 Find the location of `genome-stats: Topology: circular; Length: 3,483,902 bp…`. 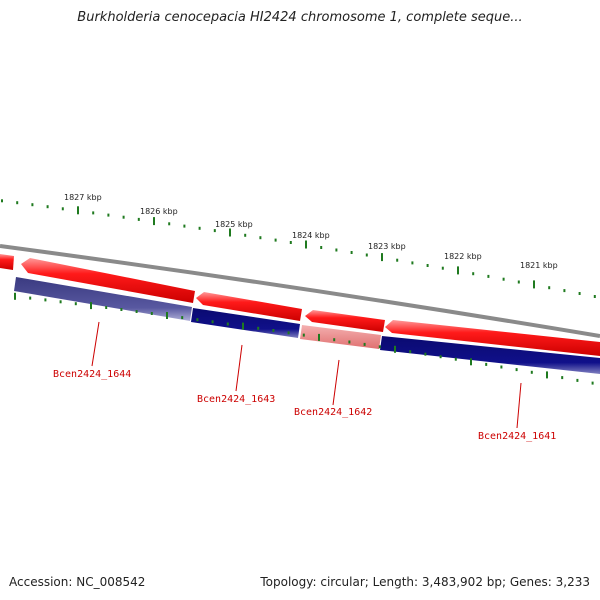

genome-stats: Topology: circular; Length: 3,483,902 bp… is located at coordinates (425, 582).